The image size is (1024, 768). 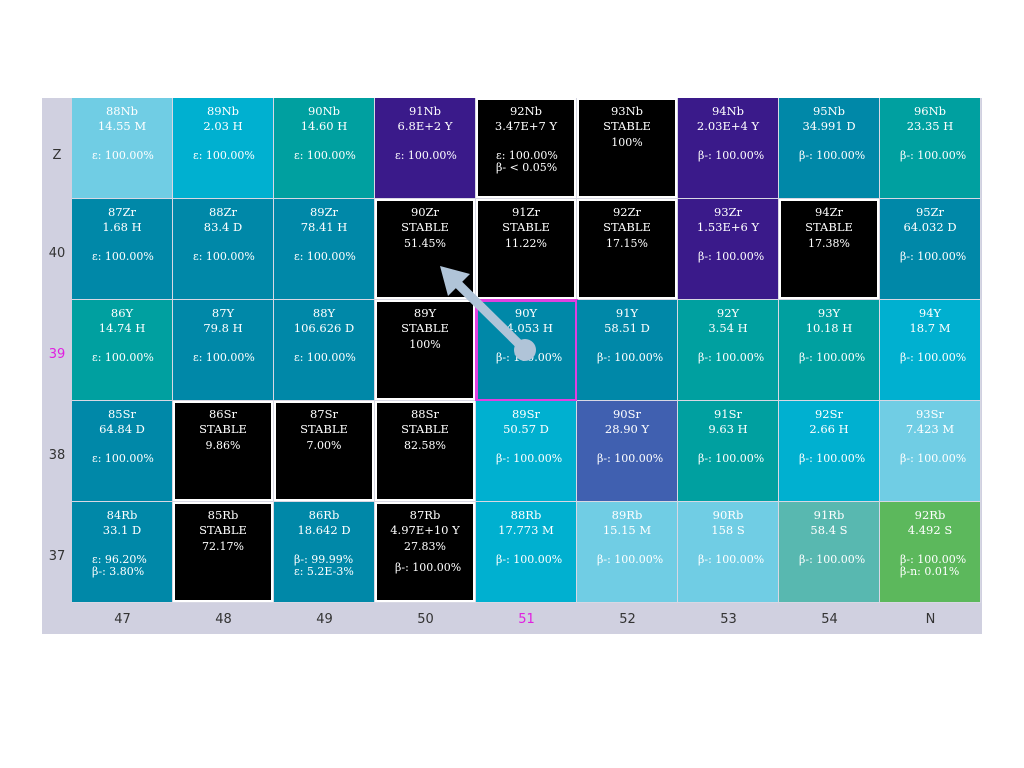 What do you see at coordinates (122, 126) in the screenshot?
I see `half-life: 14.55 M` at bounding box center [122, 126].